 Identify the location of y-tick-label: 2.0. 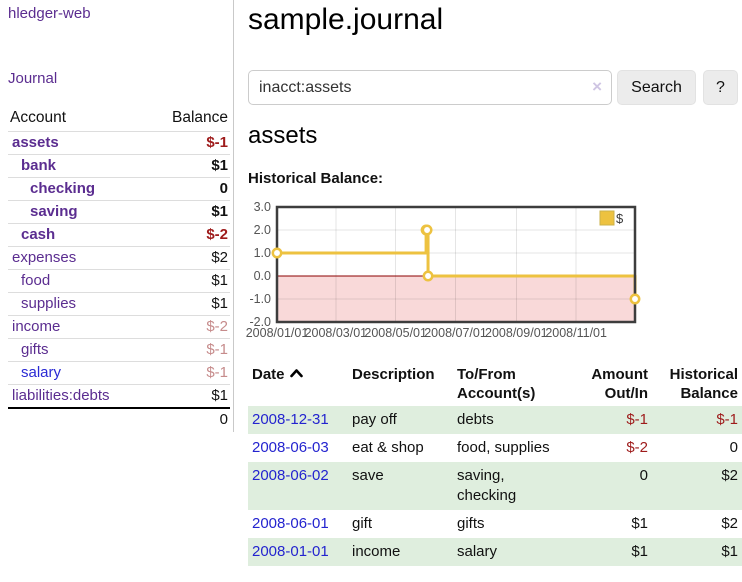
(262, 230).